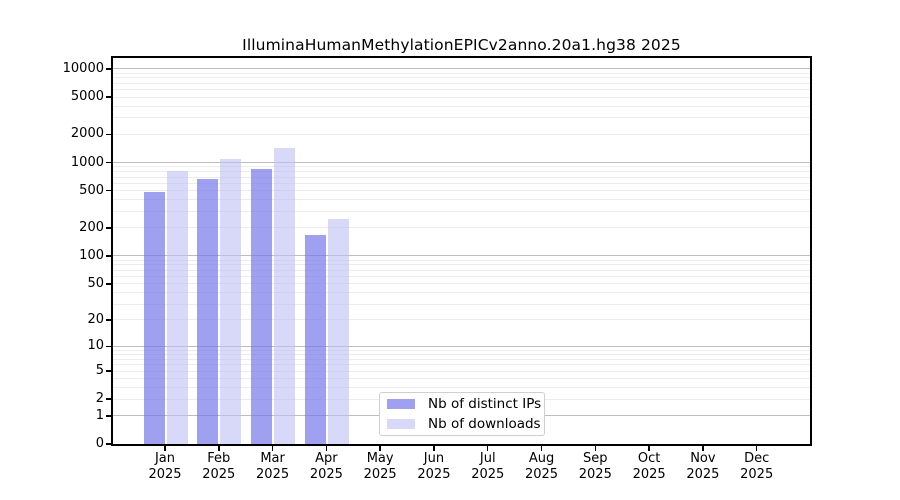 The height and width of the screenshot is (500, 900). What do you see at coordinates (338, 331) in the screenshot?
I see `bar-nb-of-downloads-apr-2025` at bounding box center [338, 331].